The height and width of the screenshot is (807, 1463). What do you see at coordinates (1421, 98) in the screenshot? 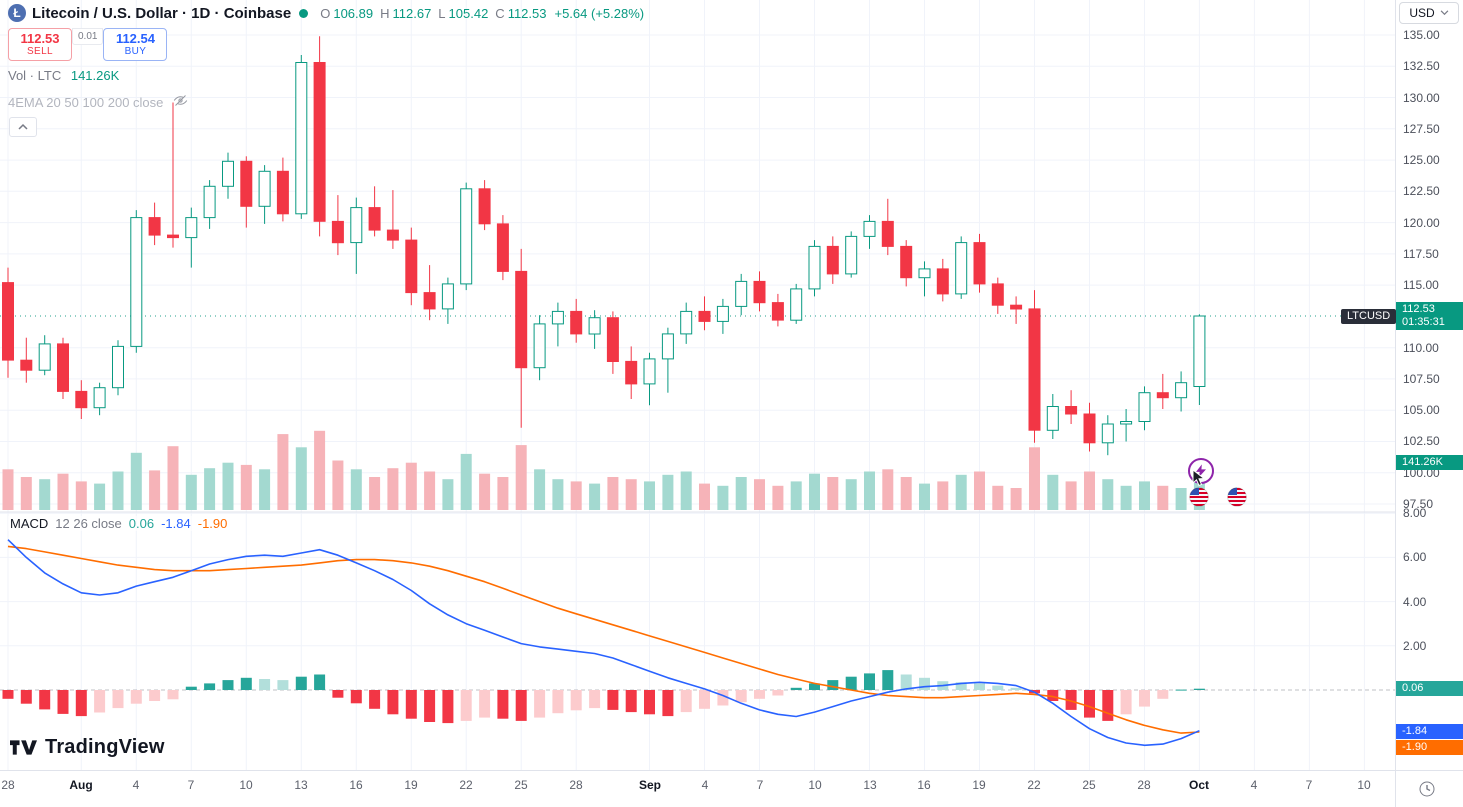
I see `price-tick-label: 130.00` at bounding box center [1421, 98].